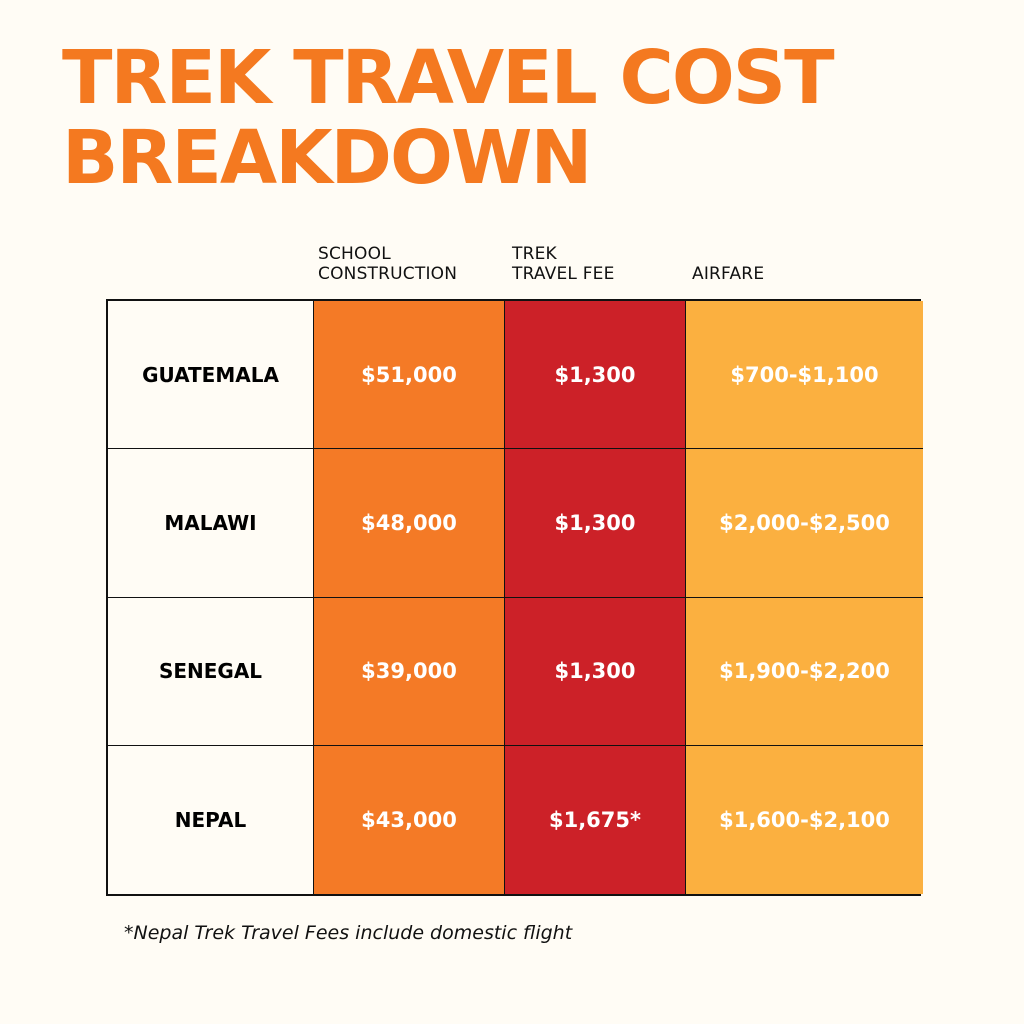  I want to click on airfare-cell-senegal: $1,900-$2,200, so click(804, 671).